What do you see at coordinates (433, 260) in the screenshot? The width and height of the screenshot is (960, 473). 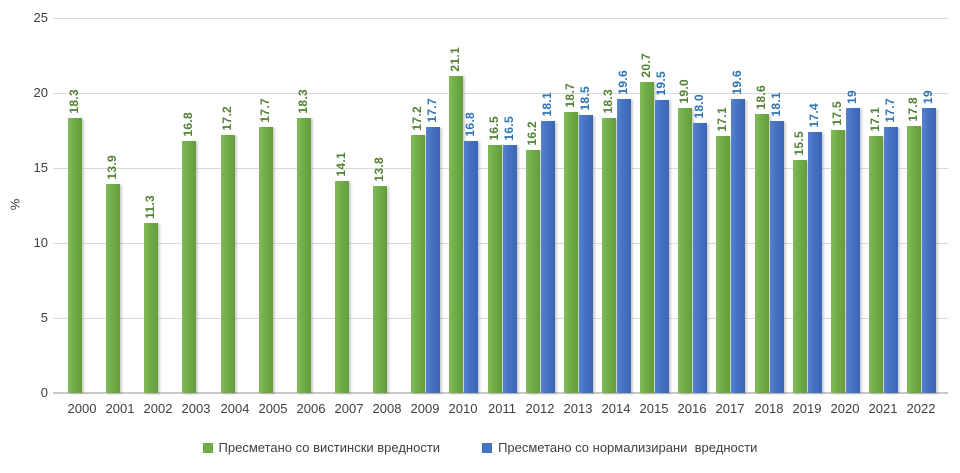 I see `bar-normalized-2009` at bounding box center [433, 260].